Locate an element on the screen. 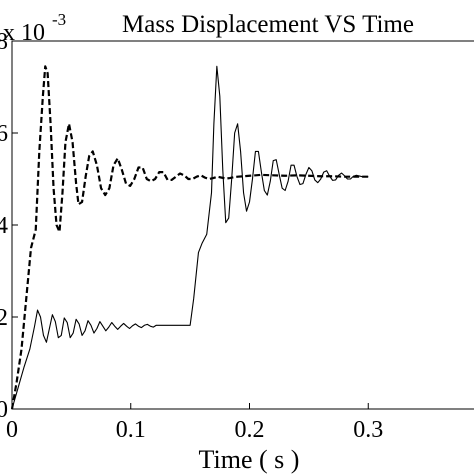 The height and width of the screenshot is (474, 474). x-tick-label: 0.3 is located at coordinates (368, 430).